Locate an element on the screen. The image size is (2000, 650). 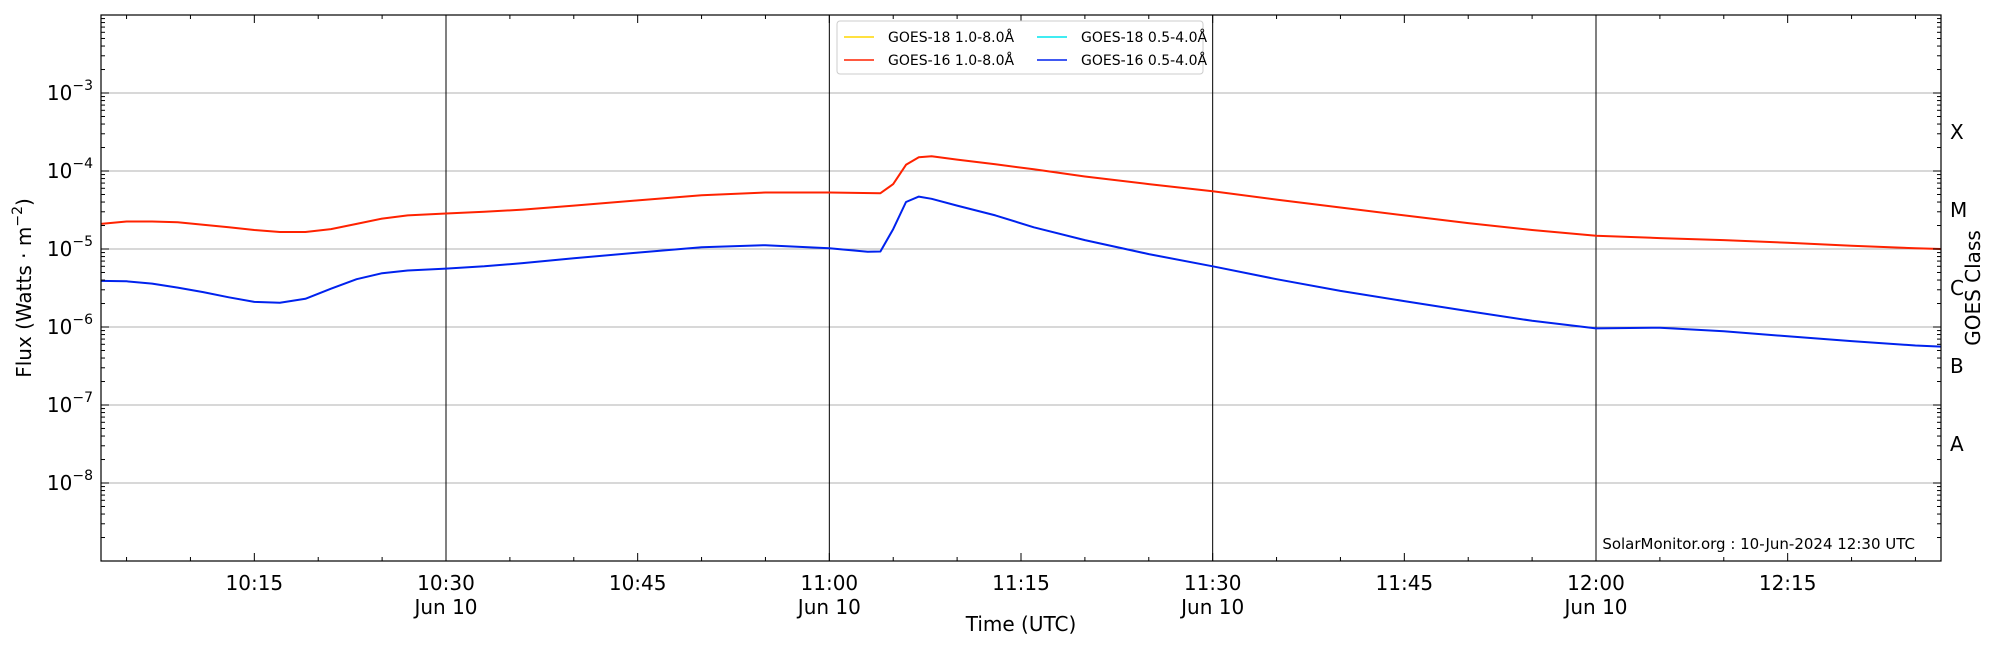
goes-class-labels: A B C M X is located at coordinates (1958, 288).